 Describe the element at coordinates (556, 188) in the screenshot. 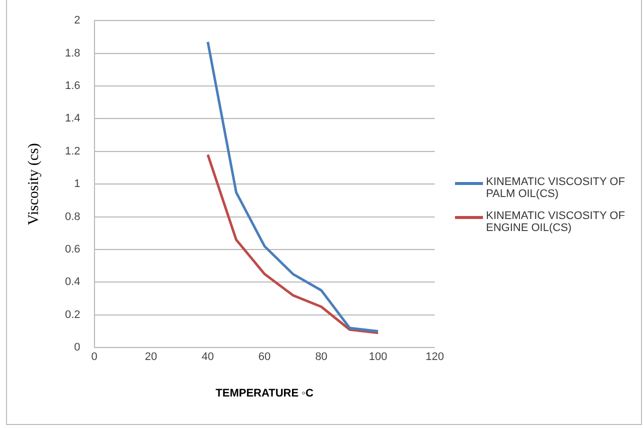

I see `legend-label: KINEMATIC VISCOSITY OF PALM OIL(CS)` at that location.